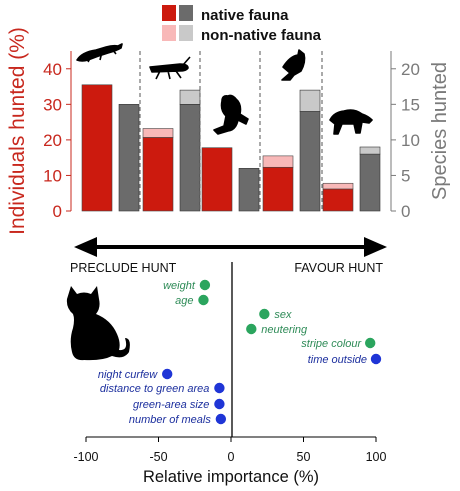 This screenshot has height=491, width=460. I want to click on legend-native-label: native fauna, so click(245, 15).